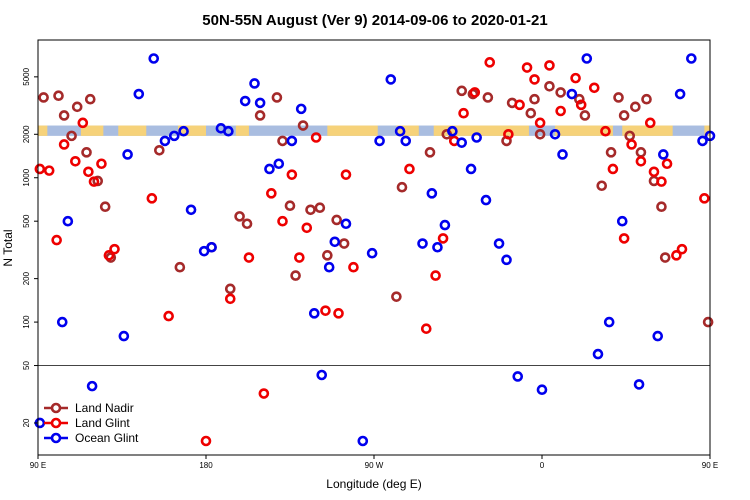  Describe the element at coordinates (26, 322) in the screenshot. I see `y-tick-label: 100` at that location.